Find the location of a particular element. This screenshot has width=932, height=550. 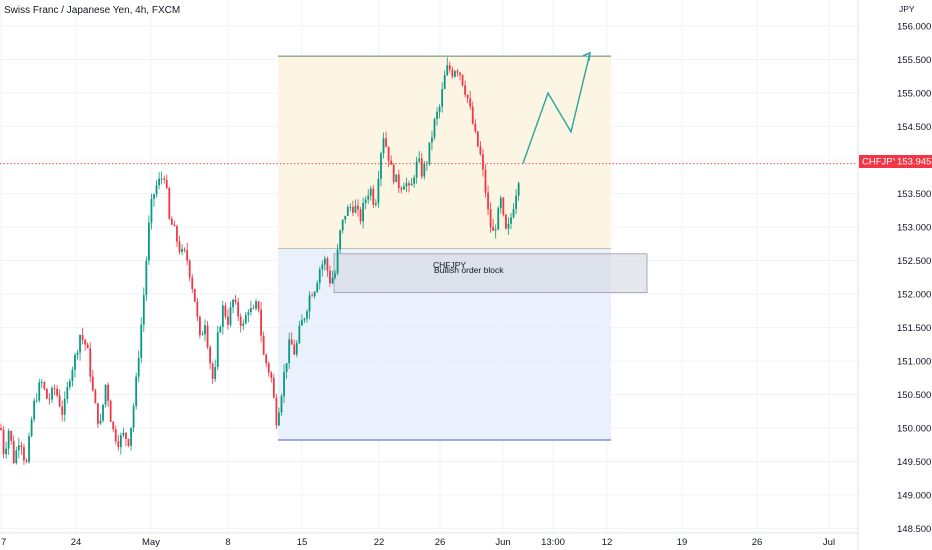

y-tick-label: 151.500 is located at coordinates (914, 328).